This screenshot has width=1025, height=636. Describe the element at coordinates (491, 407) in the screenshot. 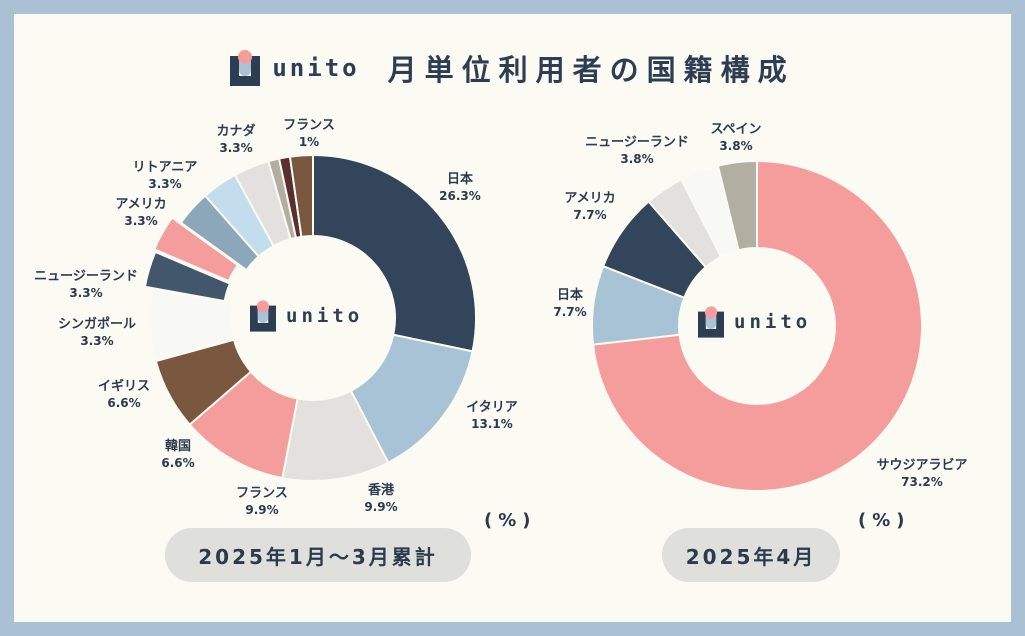

I see `chart1-slice-label-1: イタリア` at that location.